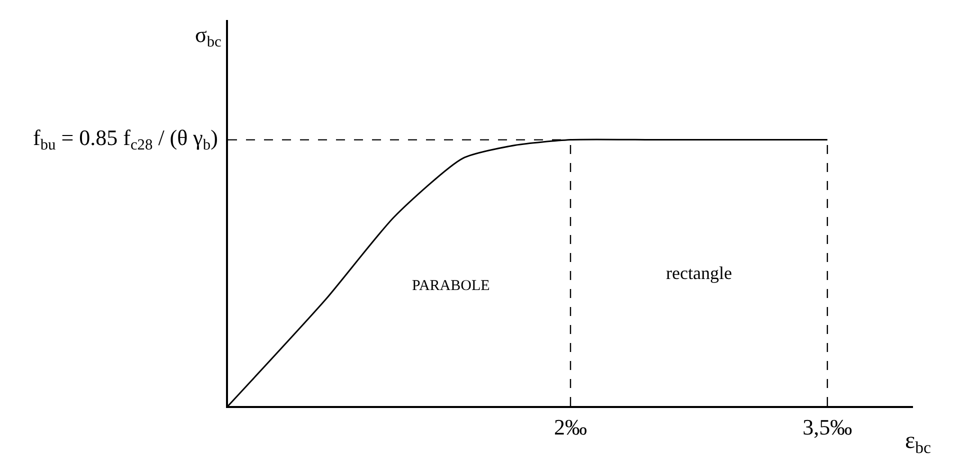 This screenshot has height=466, width=973. What do you see at coordinates (699, 273) in the screenshot?
I see `annotation: rectangle` at bounding box center [699, 273].